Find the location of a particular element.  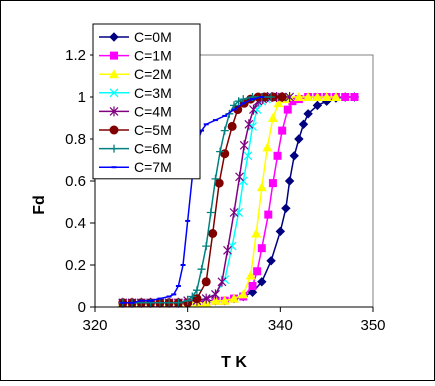

legend-item: C=5M is located at coordinates (135, 130).